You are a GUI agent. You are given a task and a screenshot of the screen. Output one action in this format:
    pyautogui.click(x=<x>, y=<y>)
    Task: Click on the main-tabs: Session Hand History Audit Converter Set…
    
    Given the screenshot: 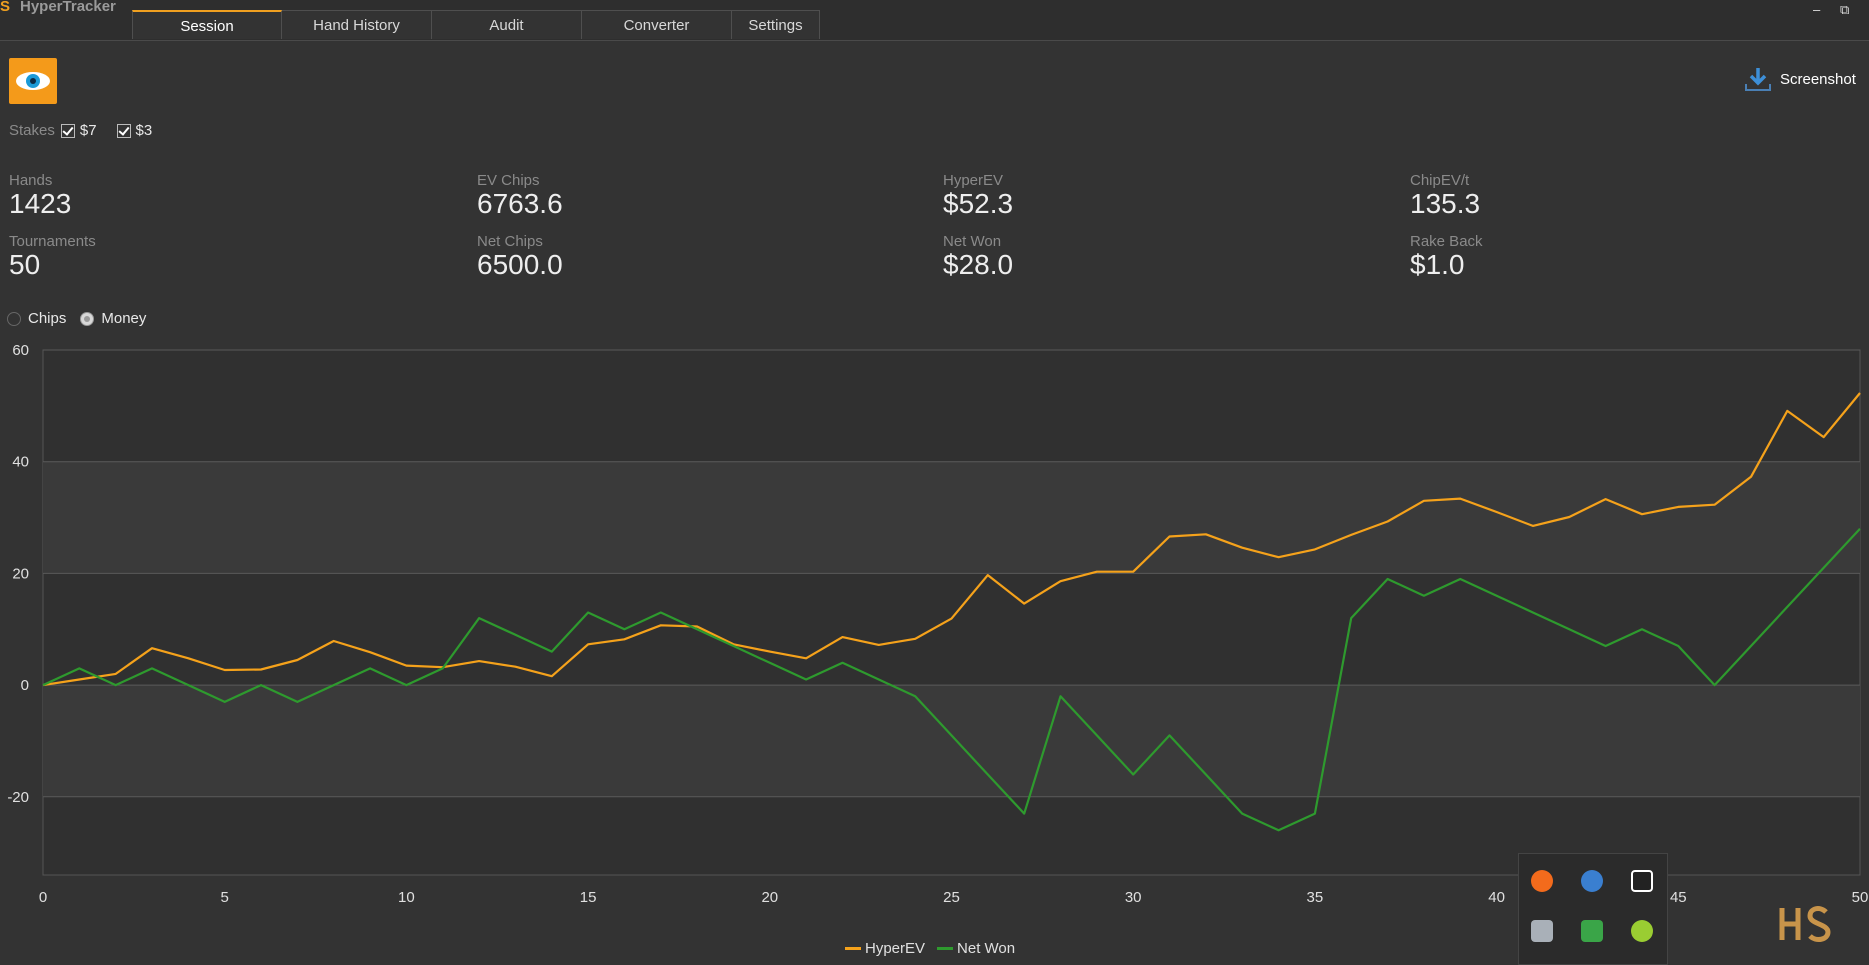 What is the action you would take?
    pyautogui.click(x=476, y=25)
    